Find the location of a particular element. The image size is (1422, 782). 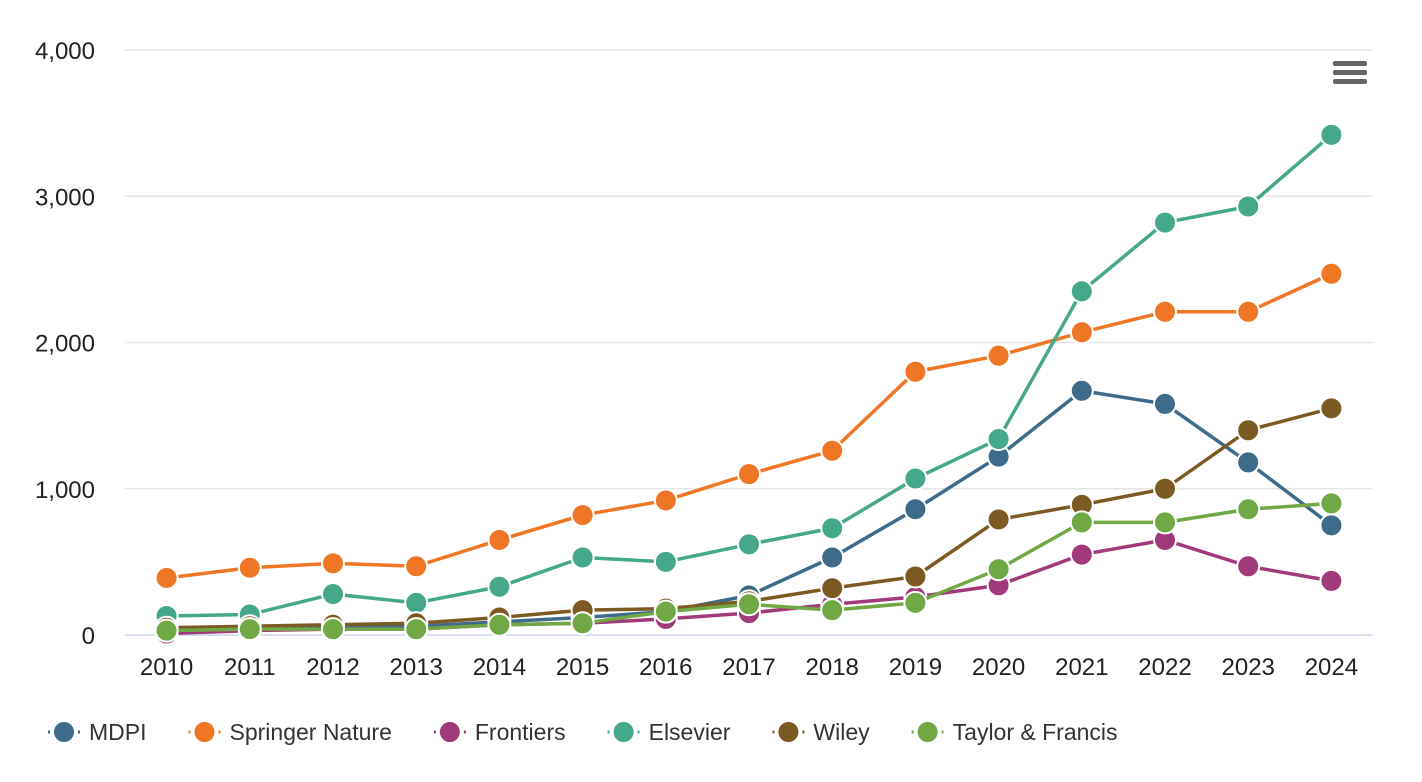

legend-item: Taylor & Francis is located at coordinates (1014, 732).